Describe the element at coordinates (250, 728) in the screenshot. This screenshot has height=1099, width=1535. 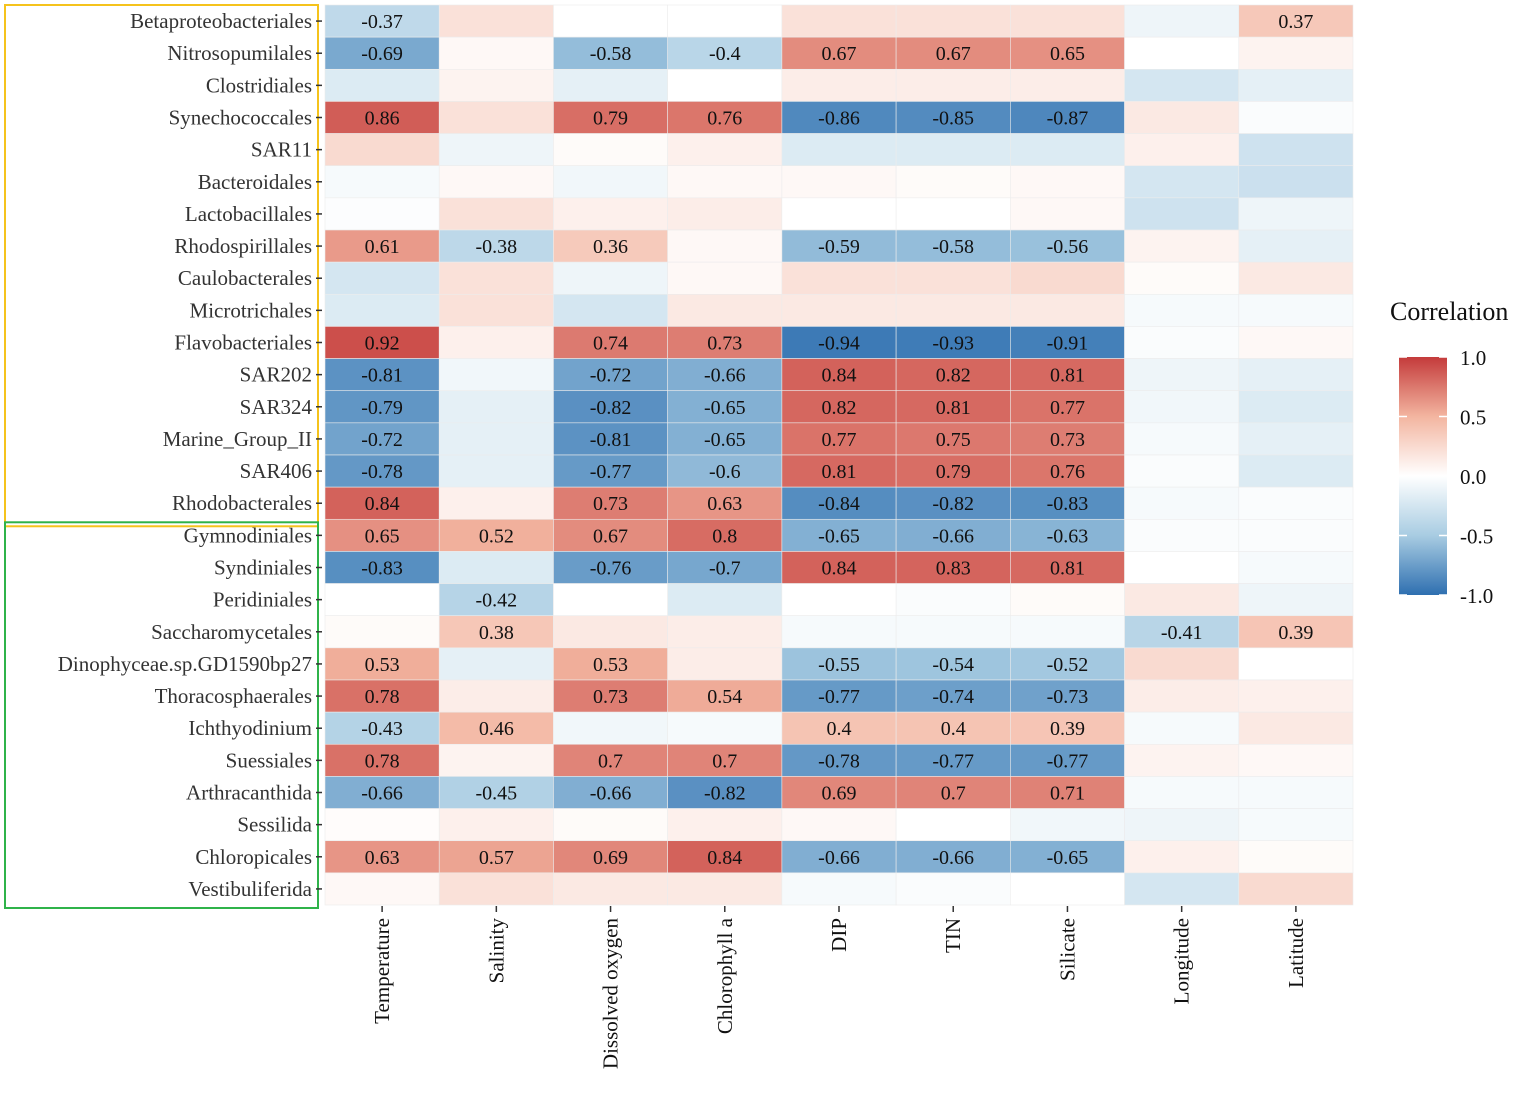
I see `row-label: Ichthyodinium` at that location.